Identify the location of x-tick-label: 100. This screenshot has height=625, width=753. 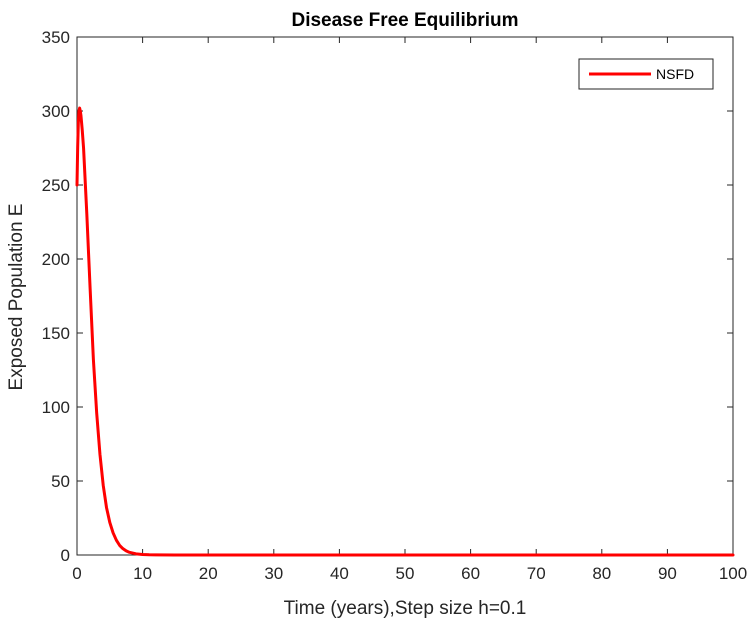
(733, 573).